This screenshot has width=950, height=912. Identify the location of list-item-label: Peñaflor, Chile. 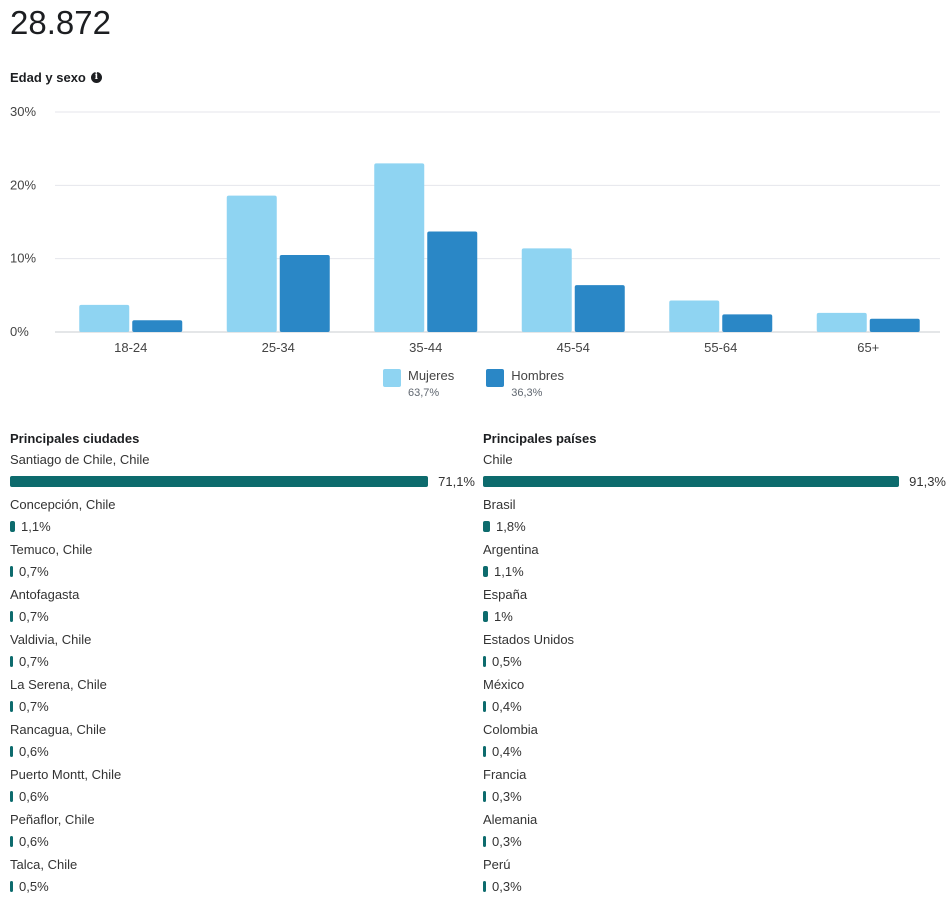
(52, 819).